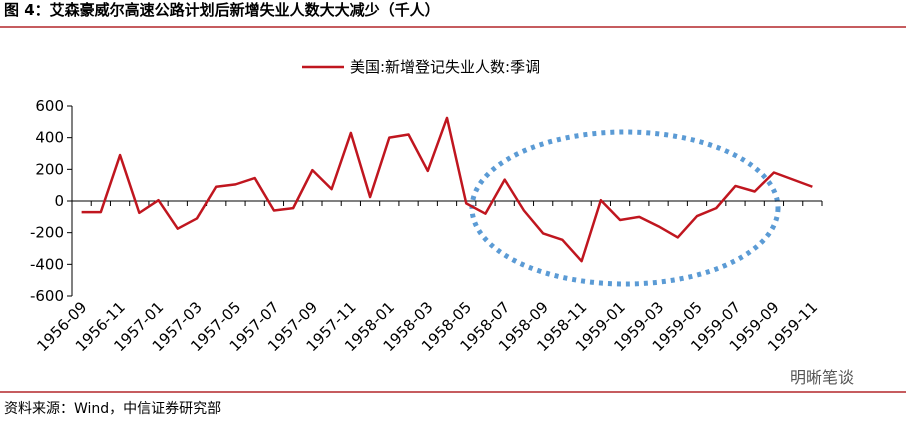  What do you see at coordinates (47, 264) in the screenshot?
I see `y-tick-label: -400` at bounding box center [47, 264].